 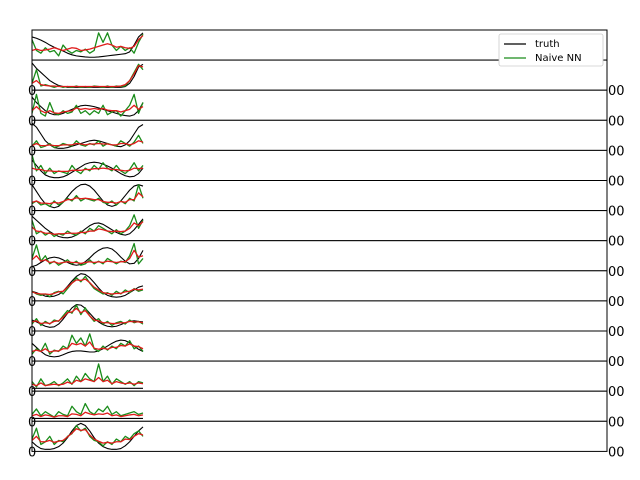 I want to click on tick-fragment-right-6: 00, so click(x=616, y=242).